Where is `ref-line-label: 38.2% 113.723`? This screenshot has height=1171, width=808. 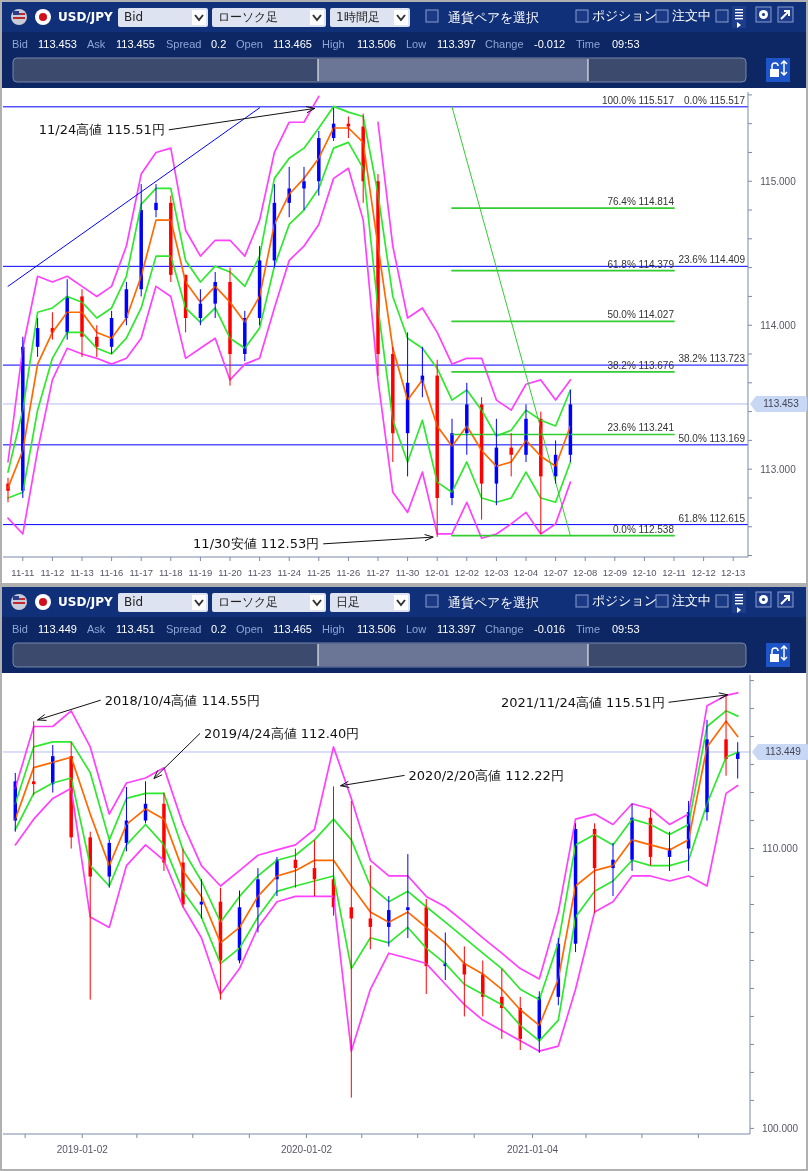 ref-line-label: 38.2% 113.723 is located at coordinates (712, 359).